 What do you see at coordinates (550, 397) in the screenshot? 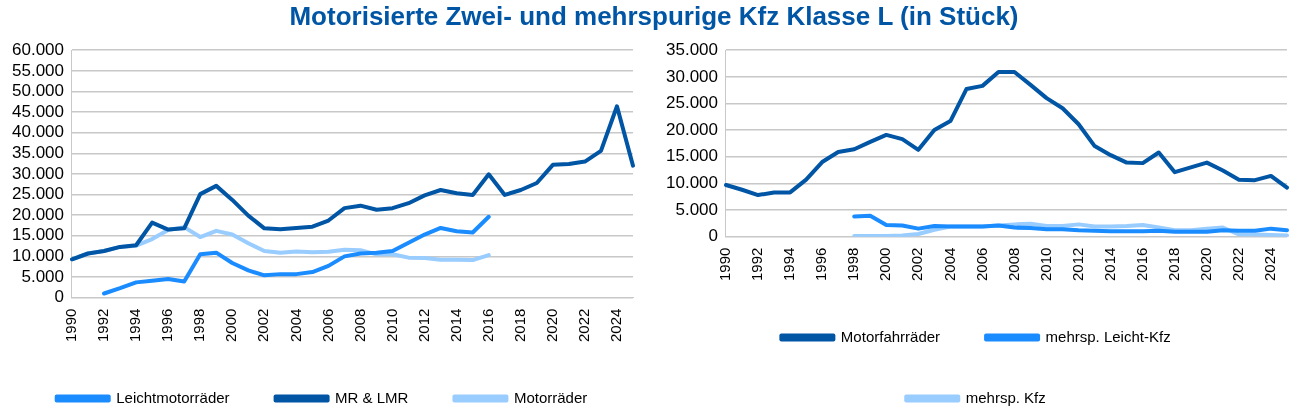
I see `legend-label: Motorräder` at bounding box center [550, 397].